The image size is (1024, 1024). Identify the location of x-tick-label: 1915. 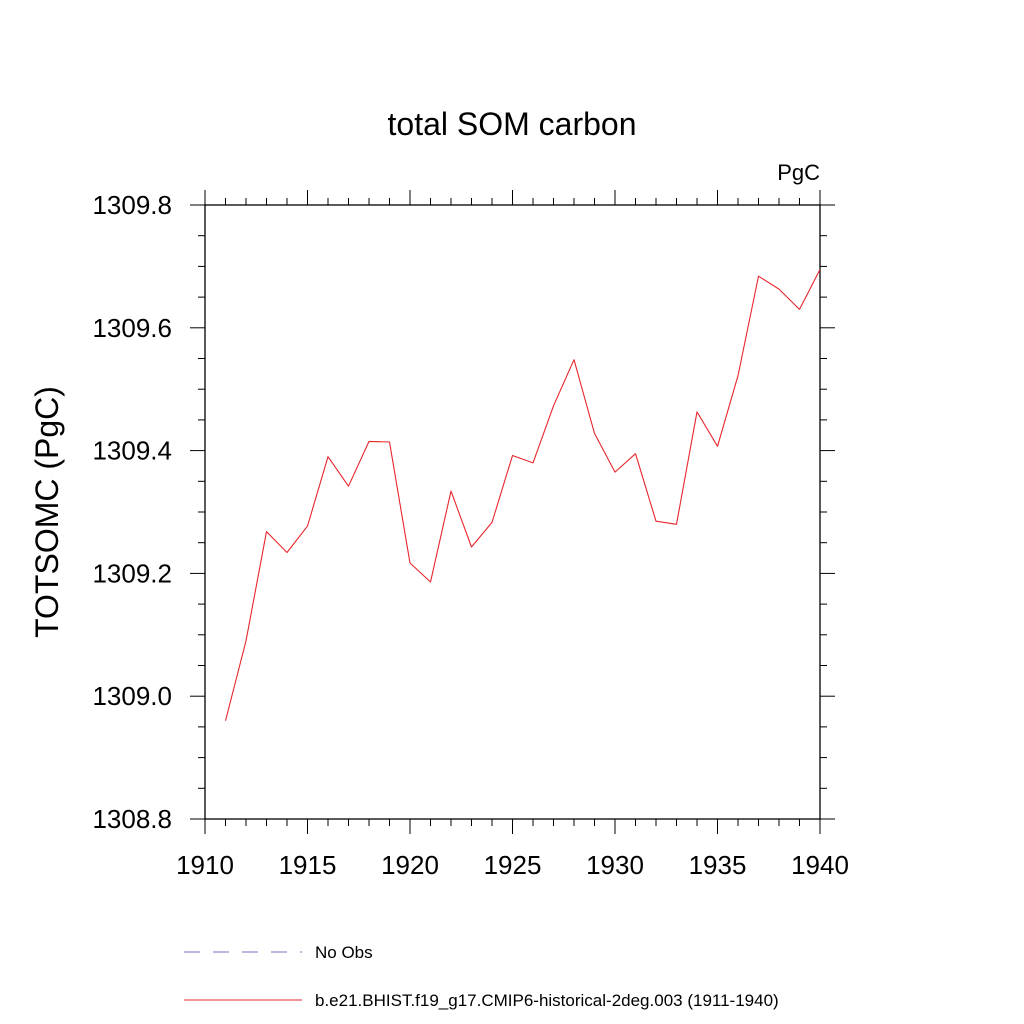
(308, 865).